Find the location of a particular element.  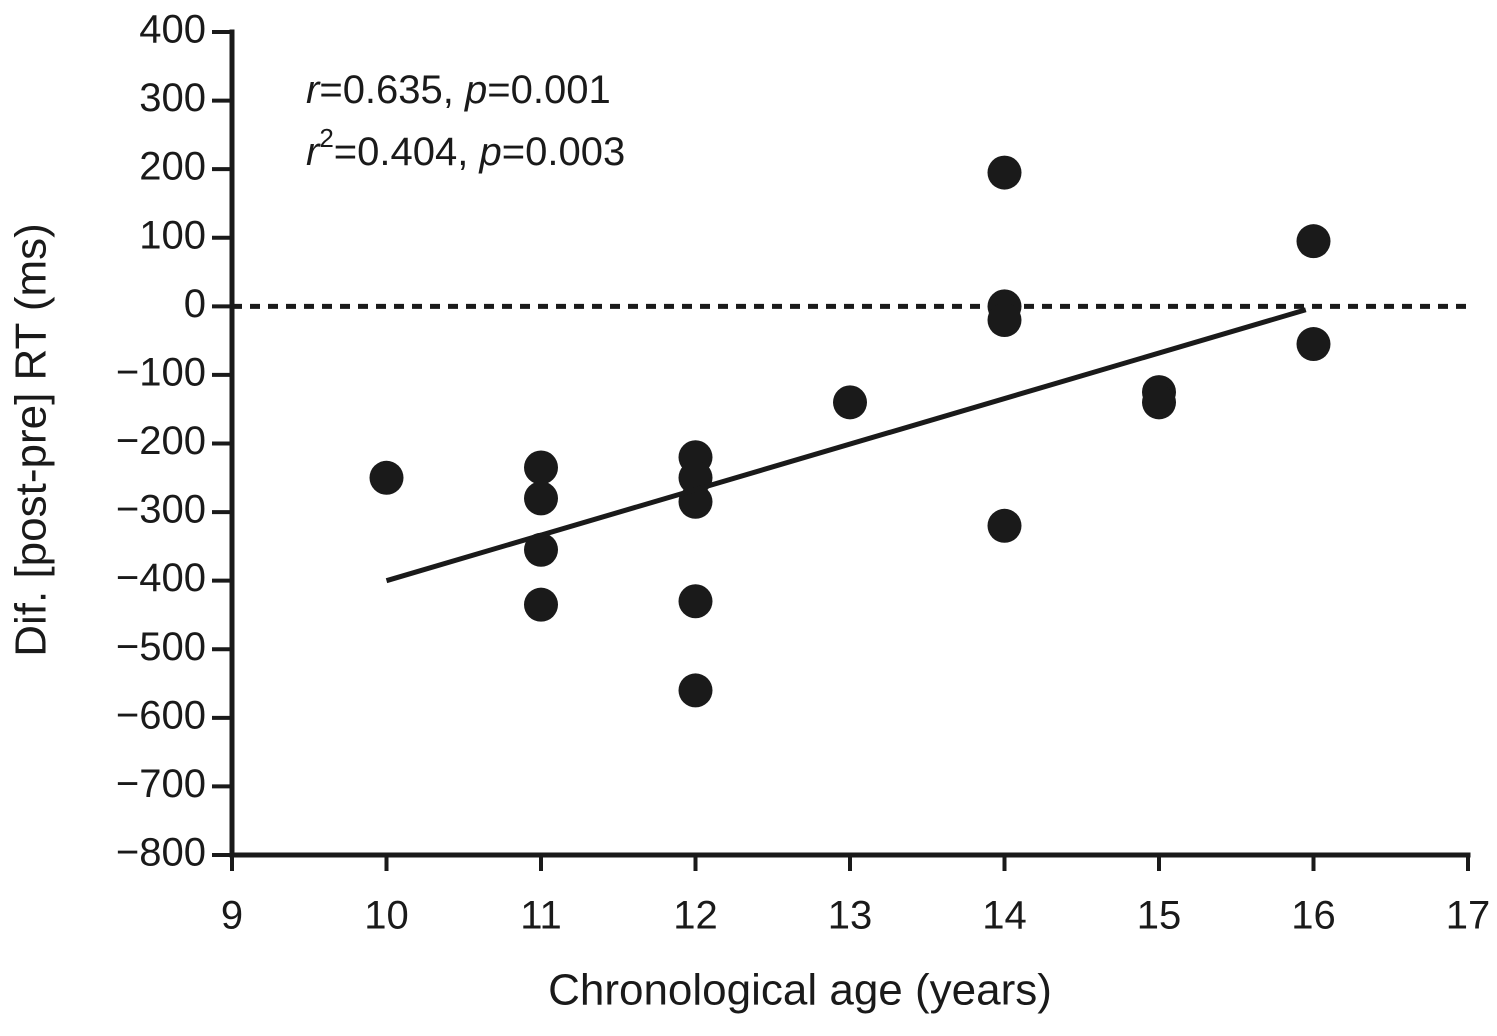

y-tick-label: −700 is located at coordinates (161, 784).